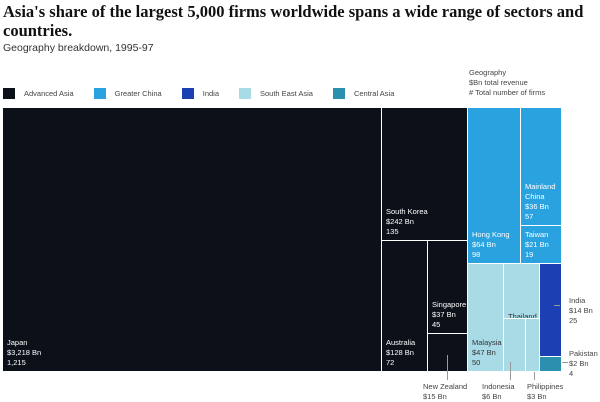 This screenshot has height=402, width=600. I want to click on legend-item: India, so click(200, 93).